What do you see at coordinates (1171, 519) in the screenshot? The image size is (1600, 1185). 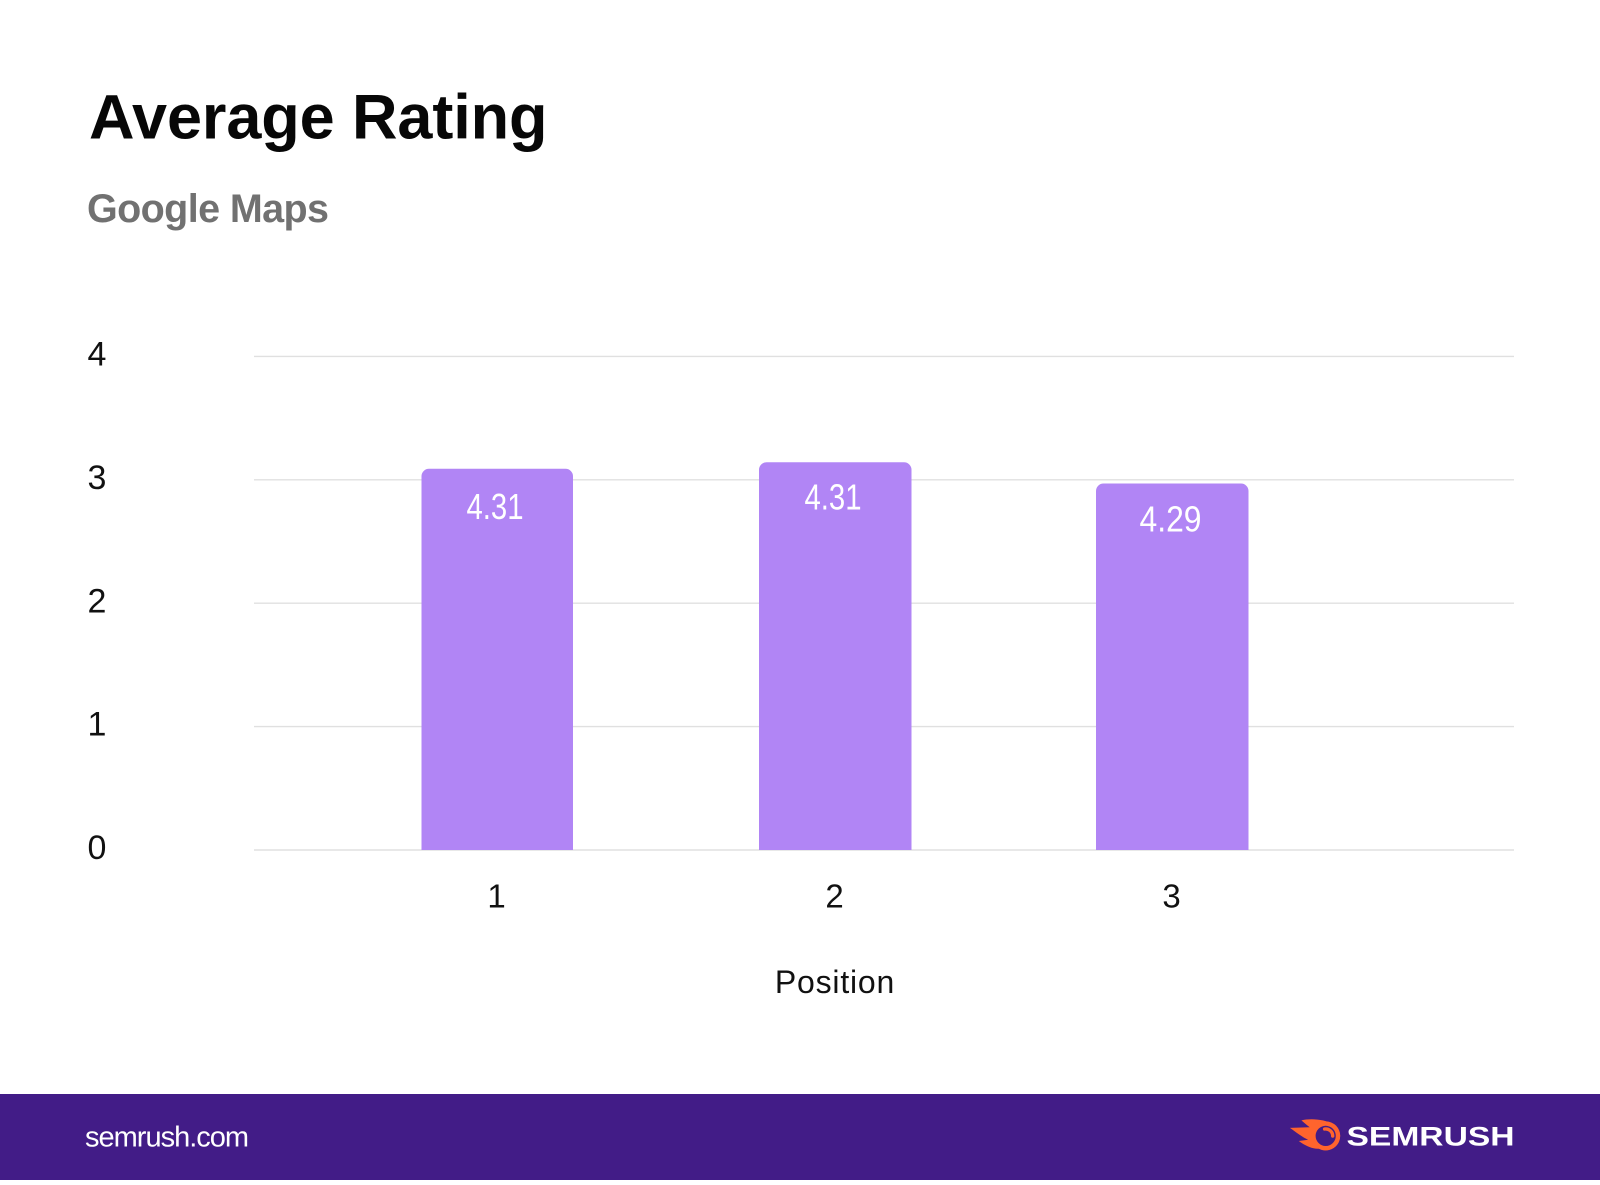 I see `svg-text: 4.29` at bounding box center [1171, 519].